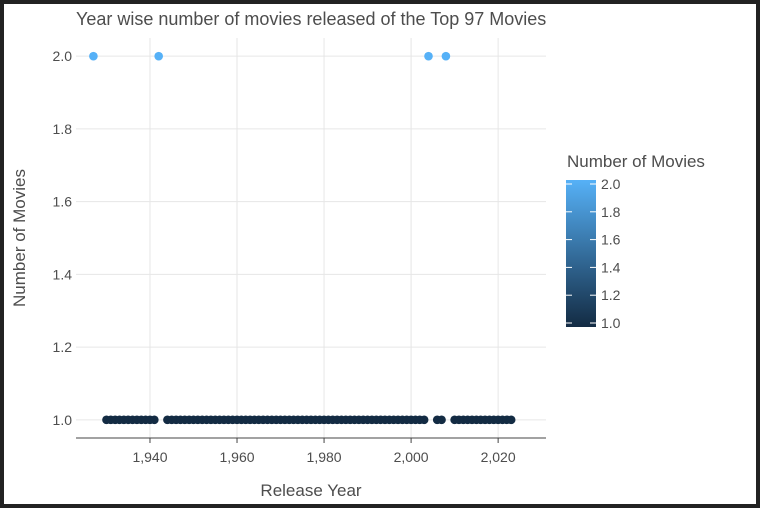 Image resolution: width=760 pixels, height=508 pixels. I want to click on legend-tick-label: 1.0, so click(611, 323).